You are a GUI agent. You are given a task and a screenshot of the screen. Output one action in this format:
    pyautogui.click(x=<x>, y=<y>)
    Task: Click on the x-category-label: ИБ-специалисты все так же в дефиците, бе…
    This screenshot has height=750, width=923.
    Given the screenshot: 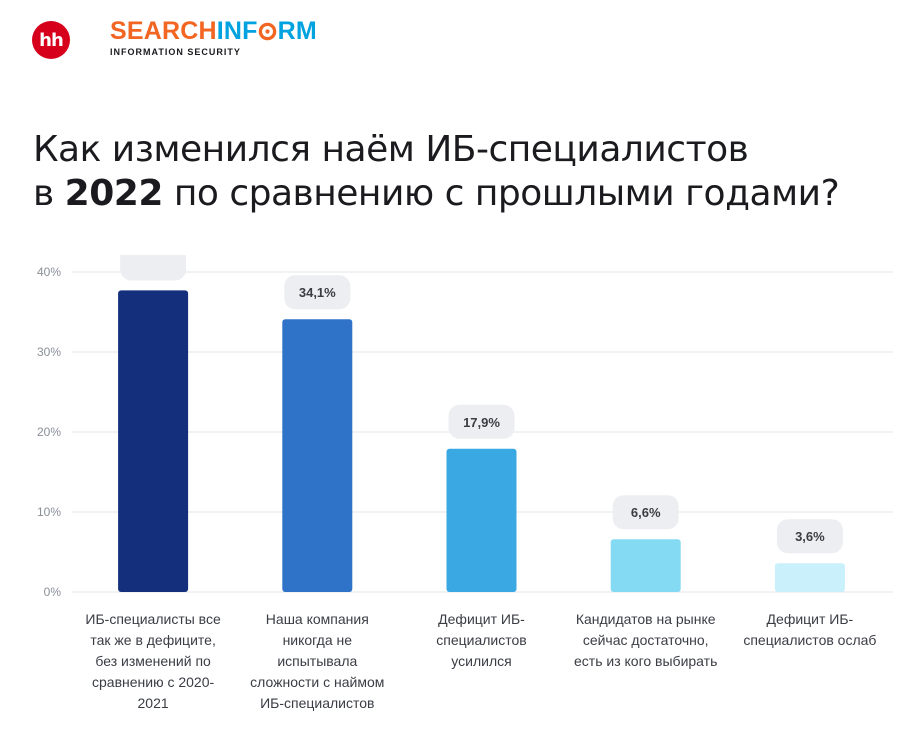 What is the action you would take?
    pyautogui.click(x=153, y=661)
    